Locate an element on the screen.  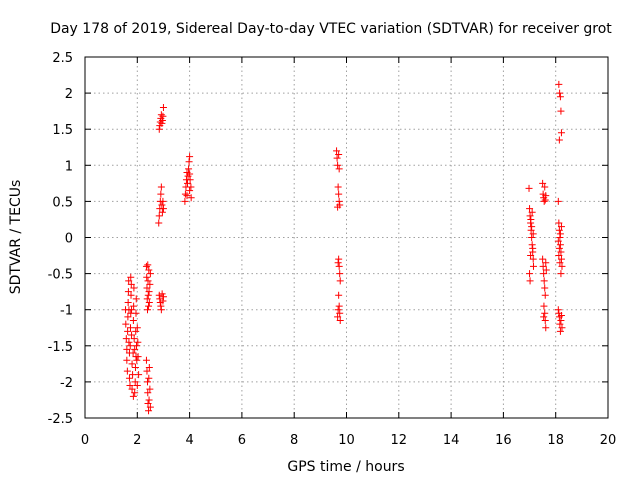
y-tick-label: 0.5 is located at coordinates (62, 202).